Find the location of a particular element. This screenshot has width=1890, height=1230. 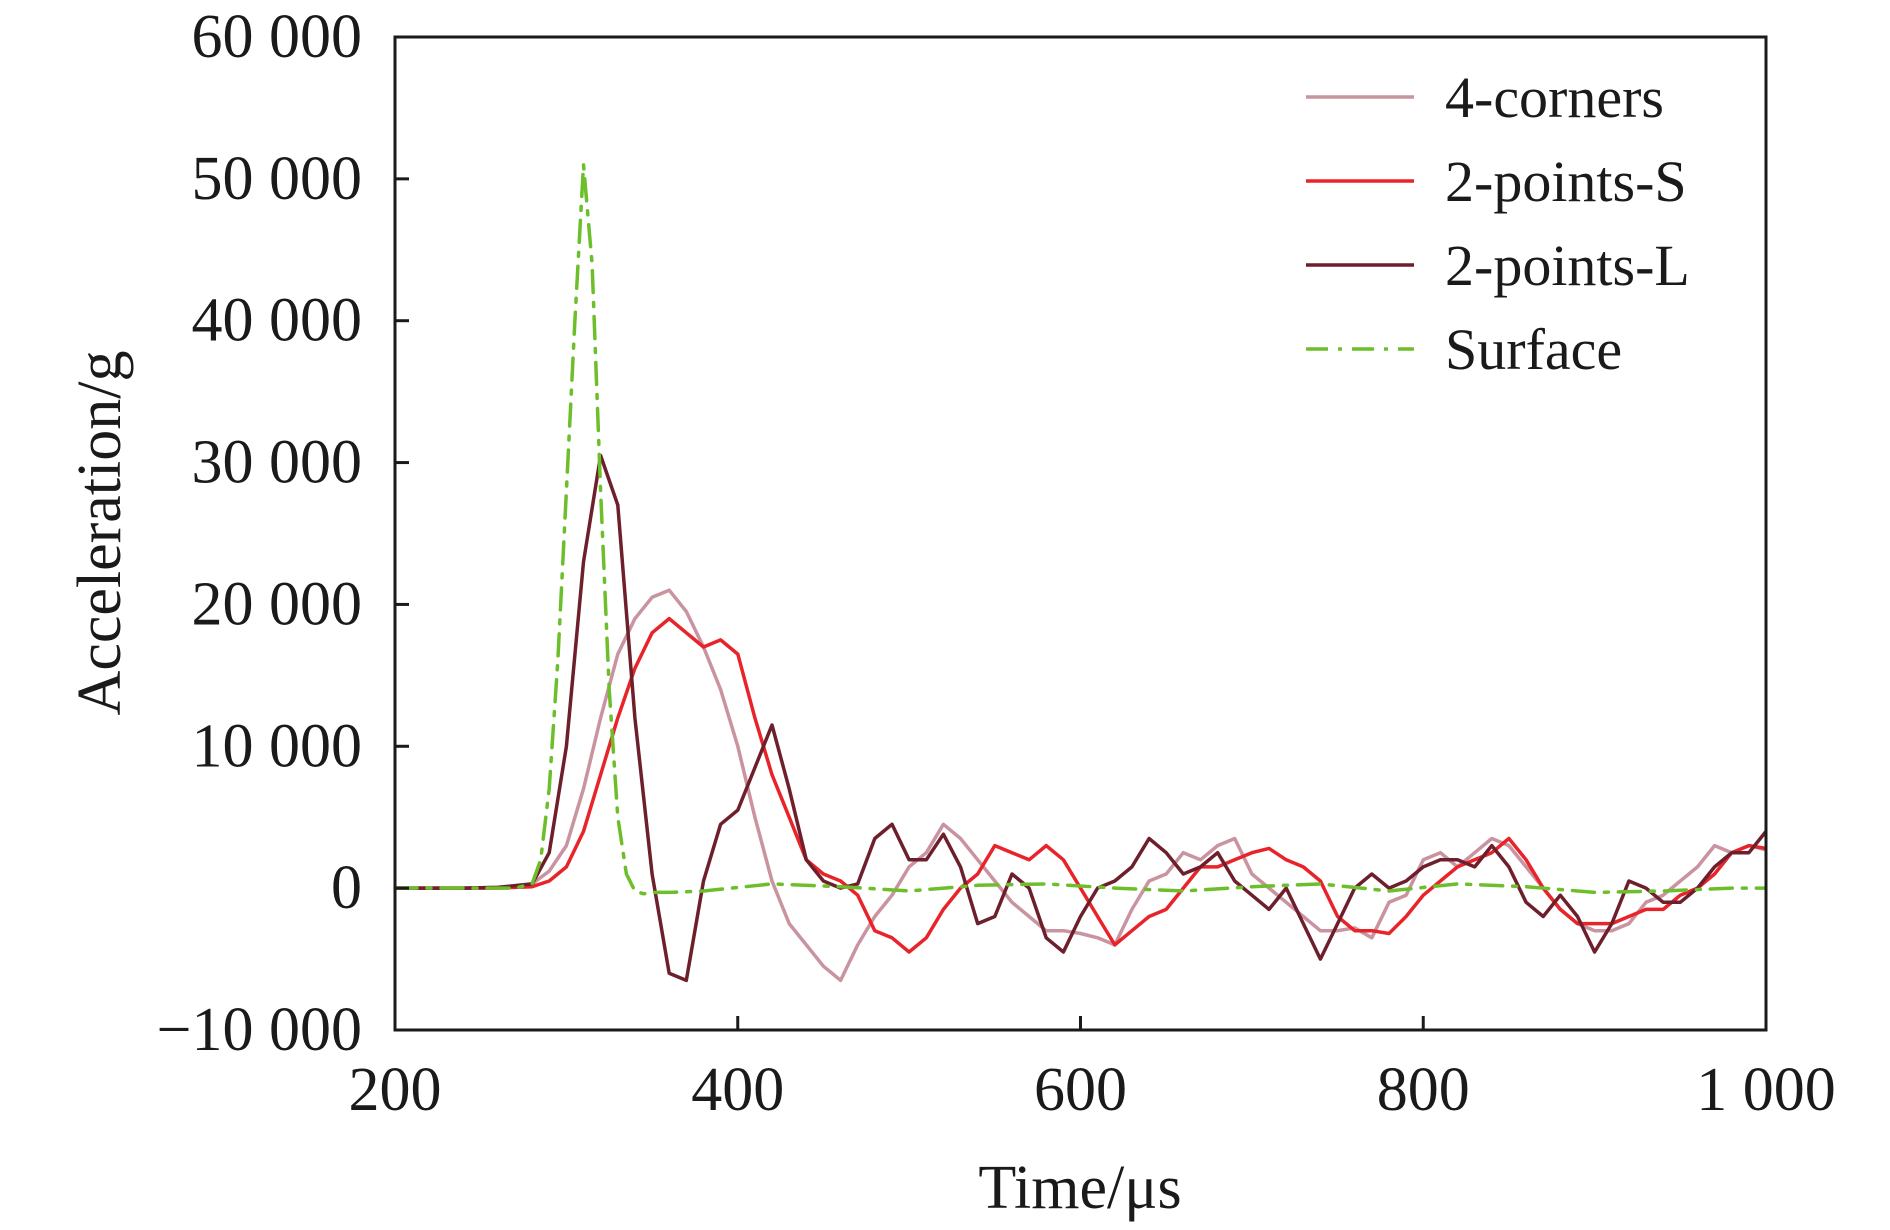

y-tick-label: −10 000 is located at coordinates (259, 1030).